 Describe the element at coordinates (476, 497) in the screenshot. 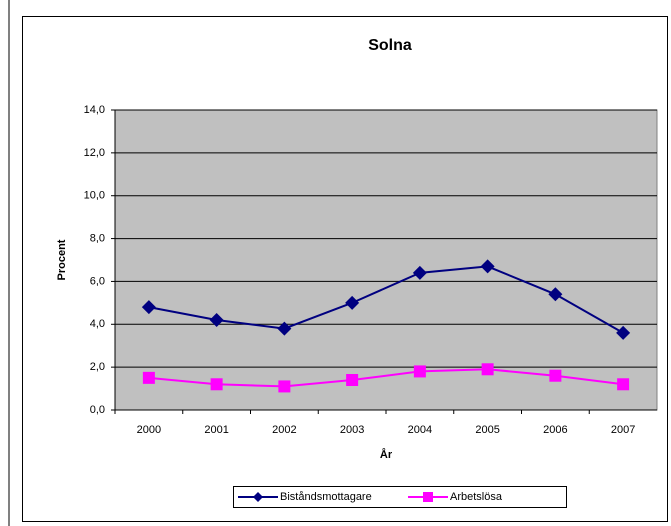

I see `legend-label: Arbetslösa` at that location.